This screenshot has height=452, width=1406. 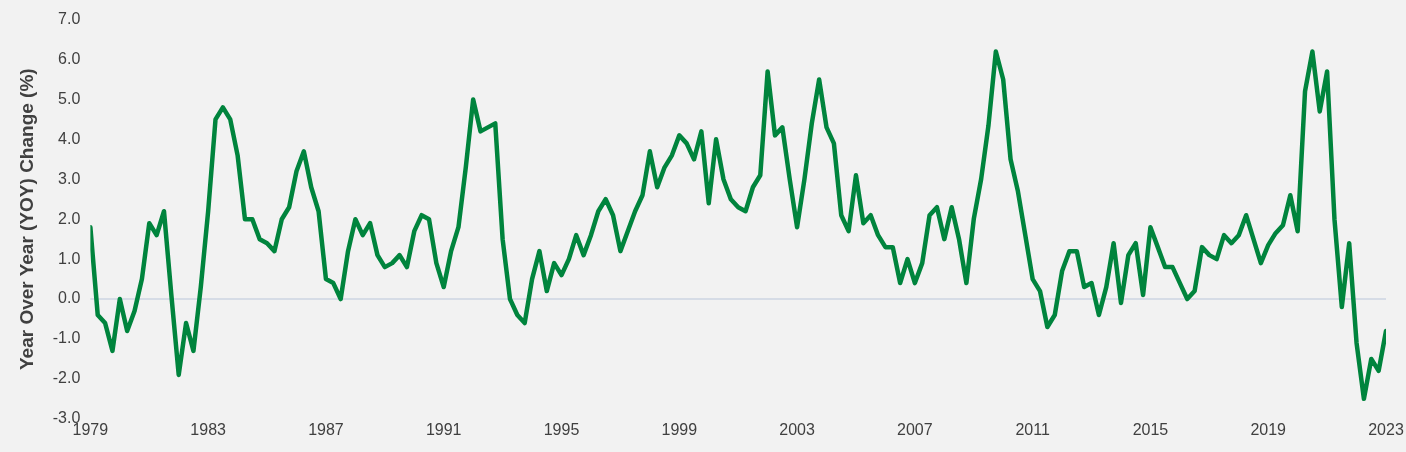 What do you see at coordinates (443, 429) in the screenshot?
I see `x-tick-label: 1991` at bounding box center [443, 429].